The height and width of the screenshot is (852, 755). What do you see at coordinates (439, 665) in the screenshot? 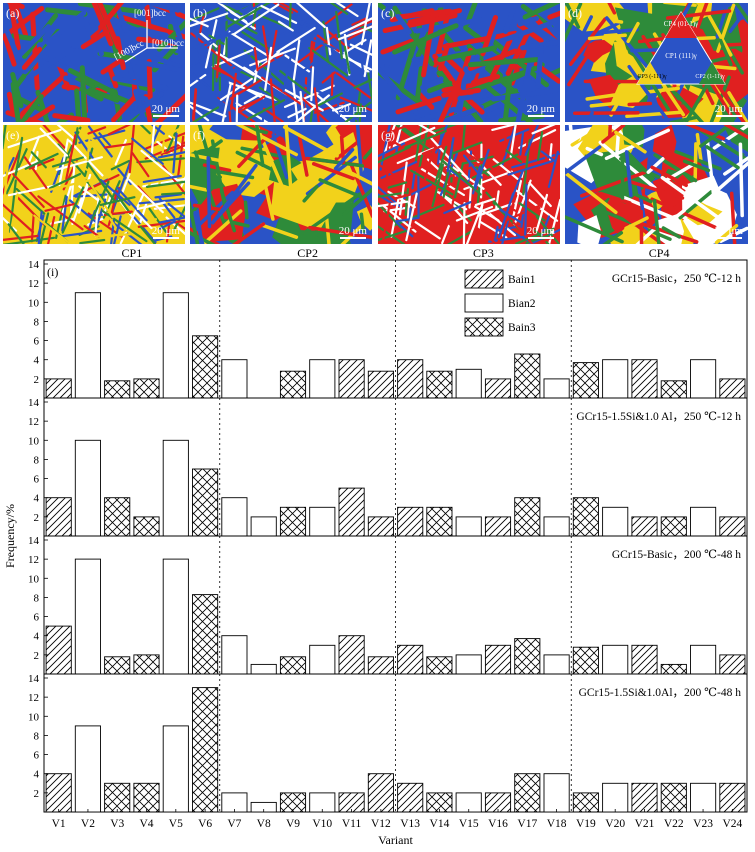
I see `bar-v14` at bounding box center [439, 665].